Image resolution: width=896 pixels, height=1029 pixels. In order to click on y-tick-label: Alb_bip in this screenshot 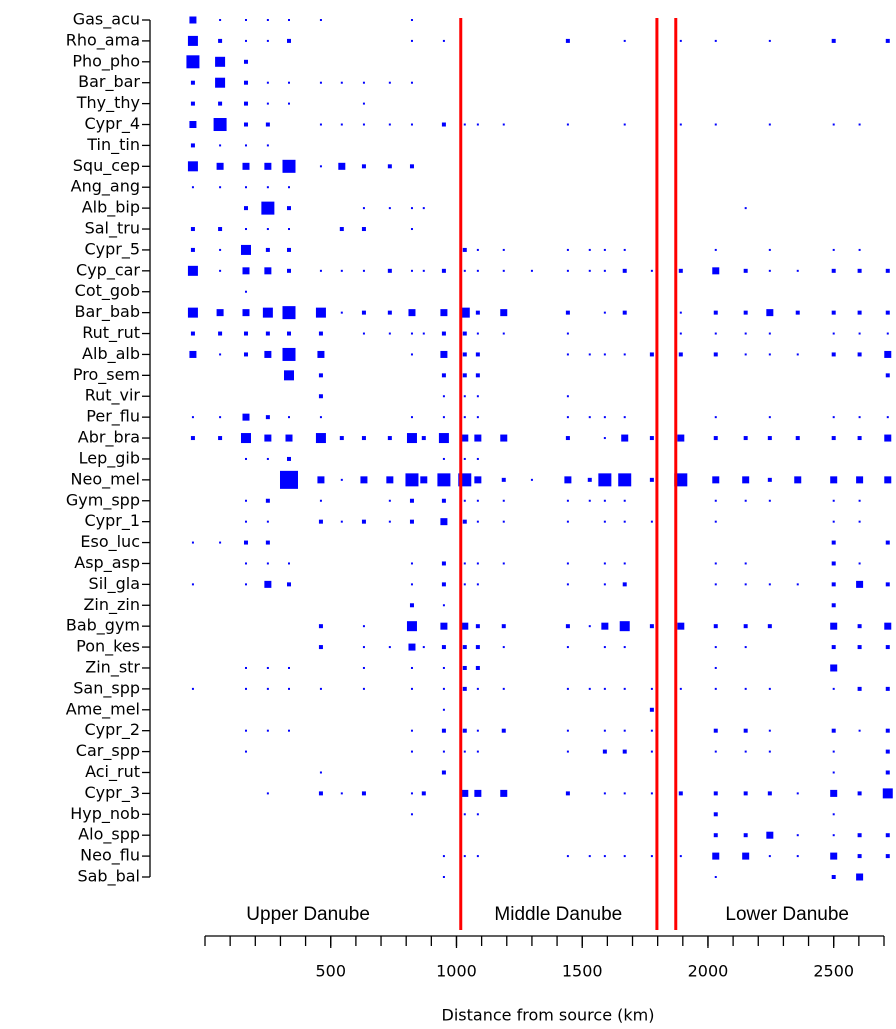, I will do `click(111, 208)`.